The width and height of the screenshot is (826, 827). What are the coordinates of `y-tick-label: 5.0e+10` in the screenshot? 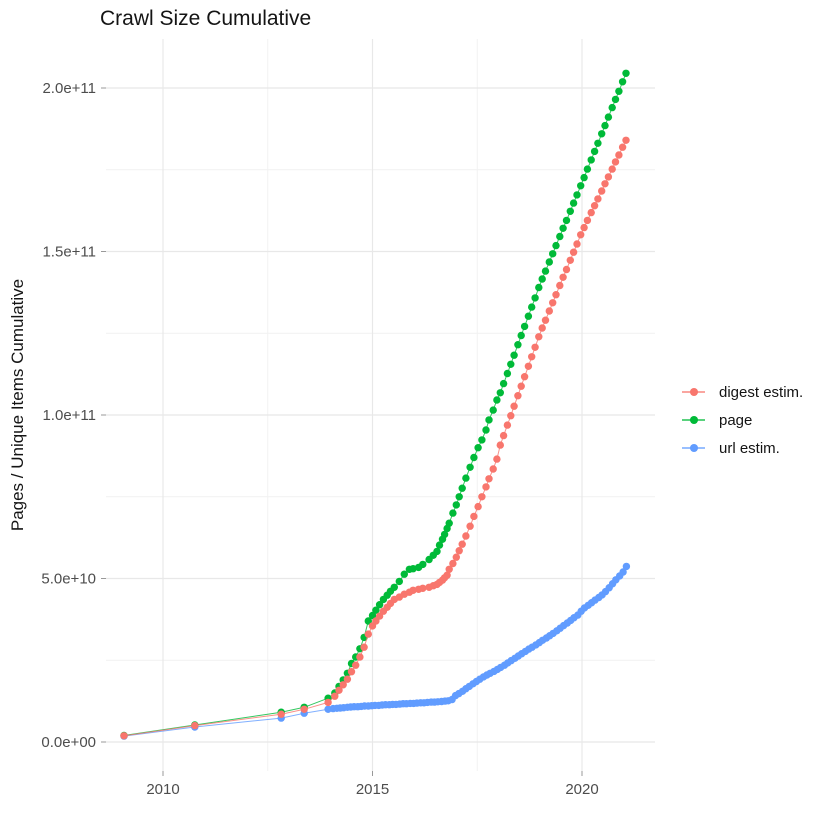 It's located at (68, 579).